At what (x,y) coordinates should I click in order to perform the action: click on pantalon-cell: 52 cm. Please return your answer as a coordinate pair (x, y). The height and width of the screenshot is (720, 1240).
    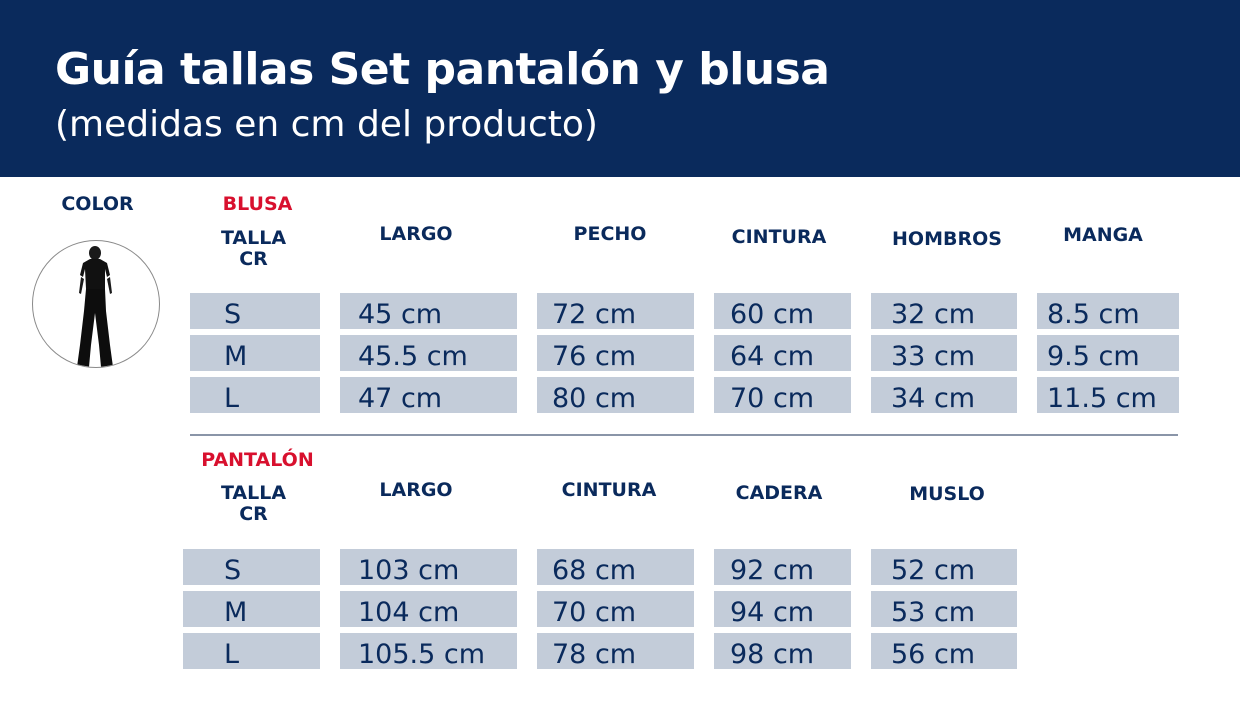
    Looking at the image, I should click on (944, 567).